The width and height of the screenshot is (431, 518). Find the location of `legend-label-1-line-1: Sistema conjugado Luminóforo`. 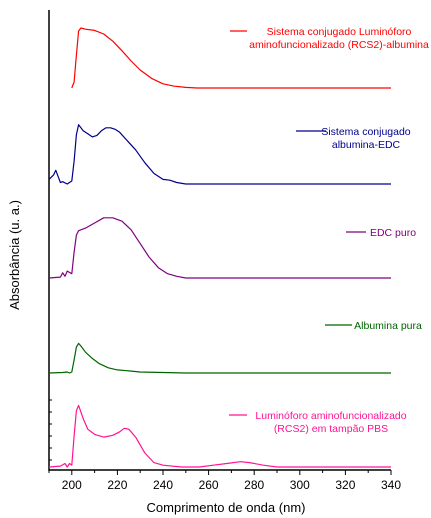

legend-label-1-line-1: Sistema conjugado Luminóforo is located at coordinates (339, 32).